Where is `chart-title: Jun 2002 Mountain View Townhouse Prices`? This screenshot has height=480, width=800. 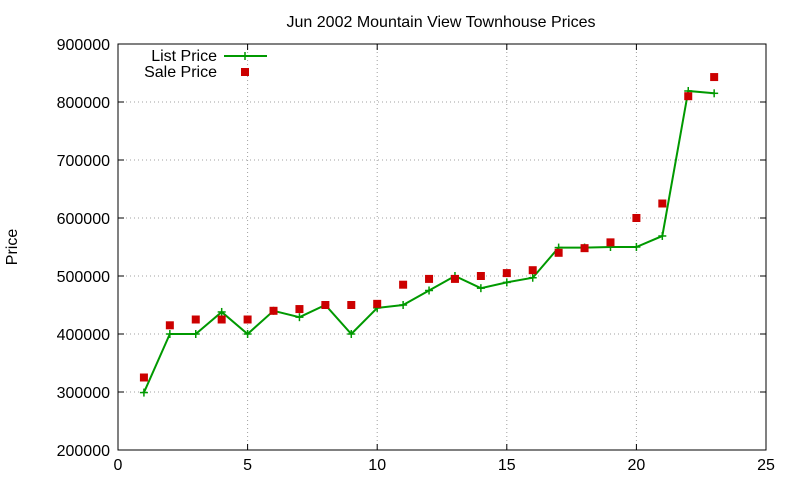 chart-title: Jun 2002 Mountain View Townhouse Prices is located at coordinates (441, 22).